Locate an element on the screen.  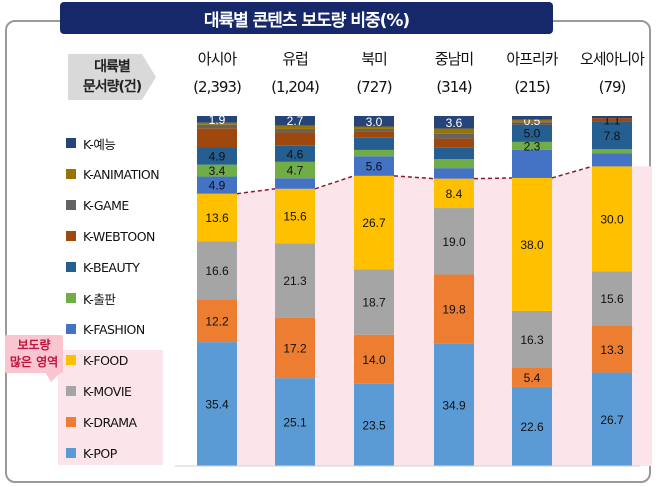
badge-line1: 보도량 is located at coordinates (34, 345).